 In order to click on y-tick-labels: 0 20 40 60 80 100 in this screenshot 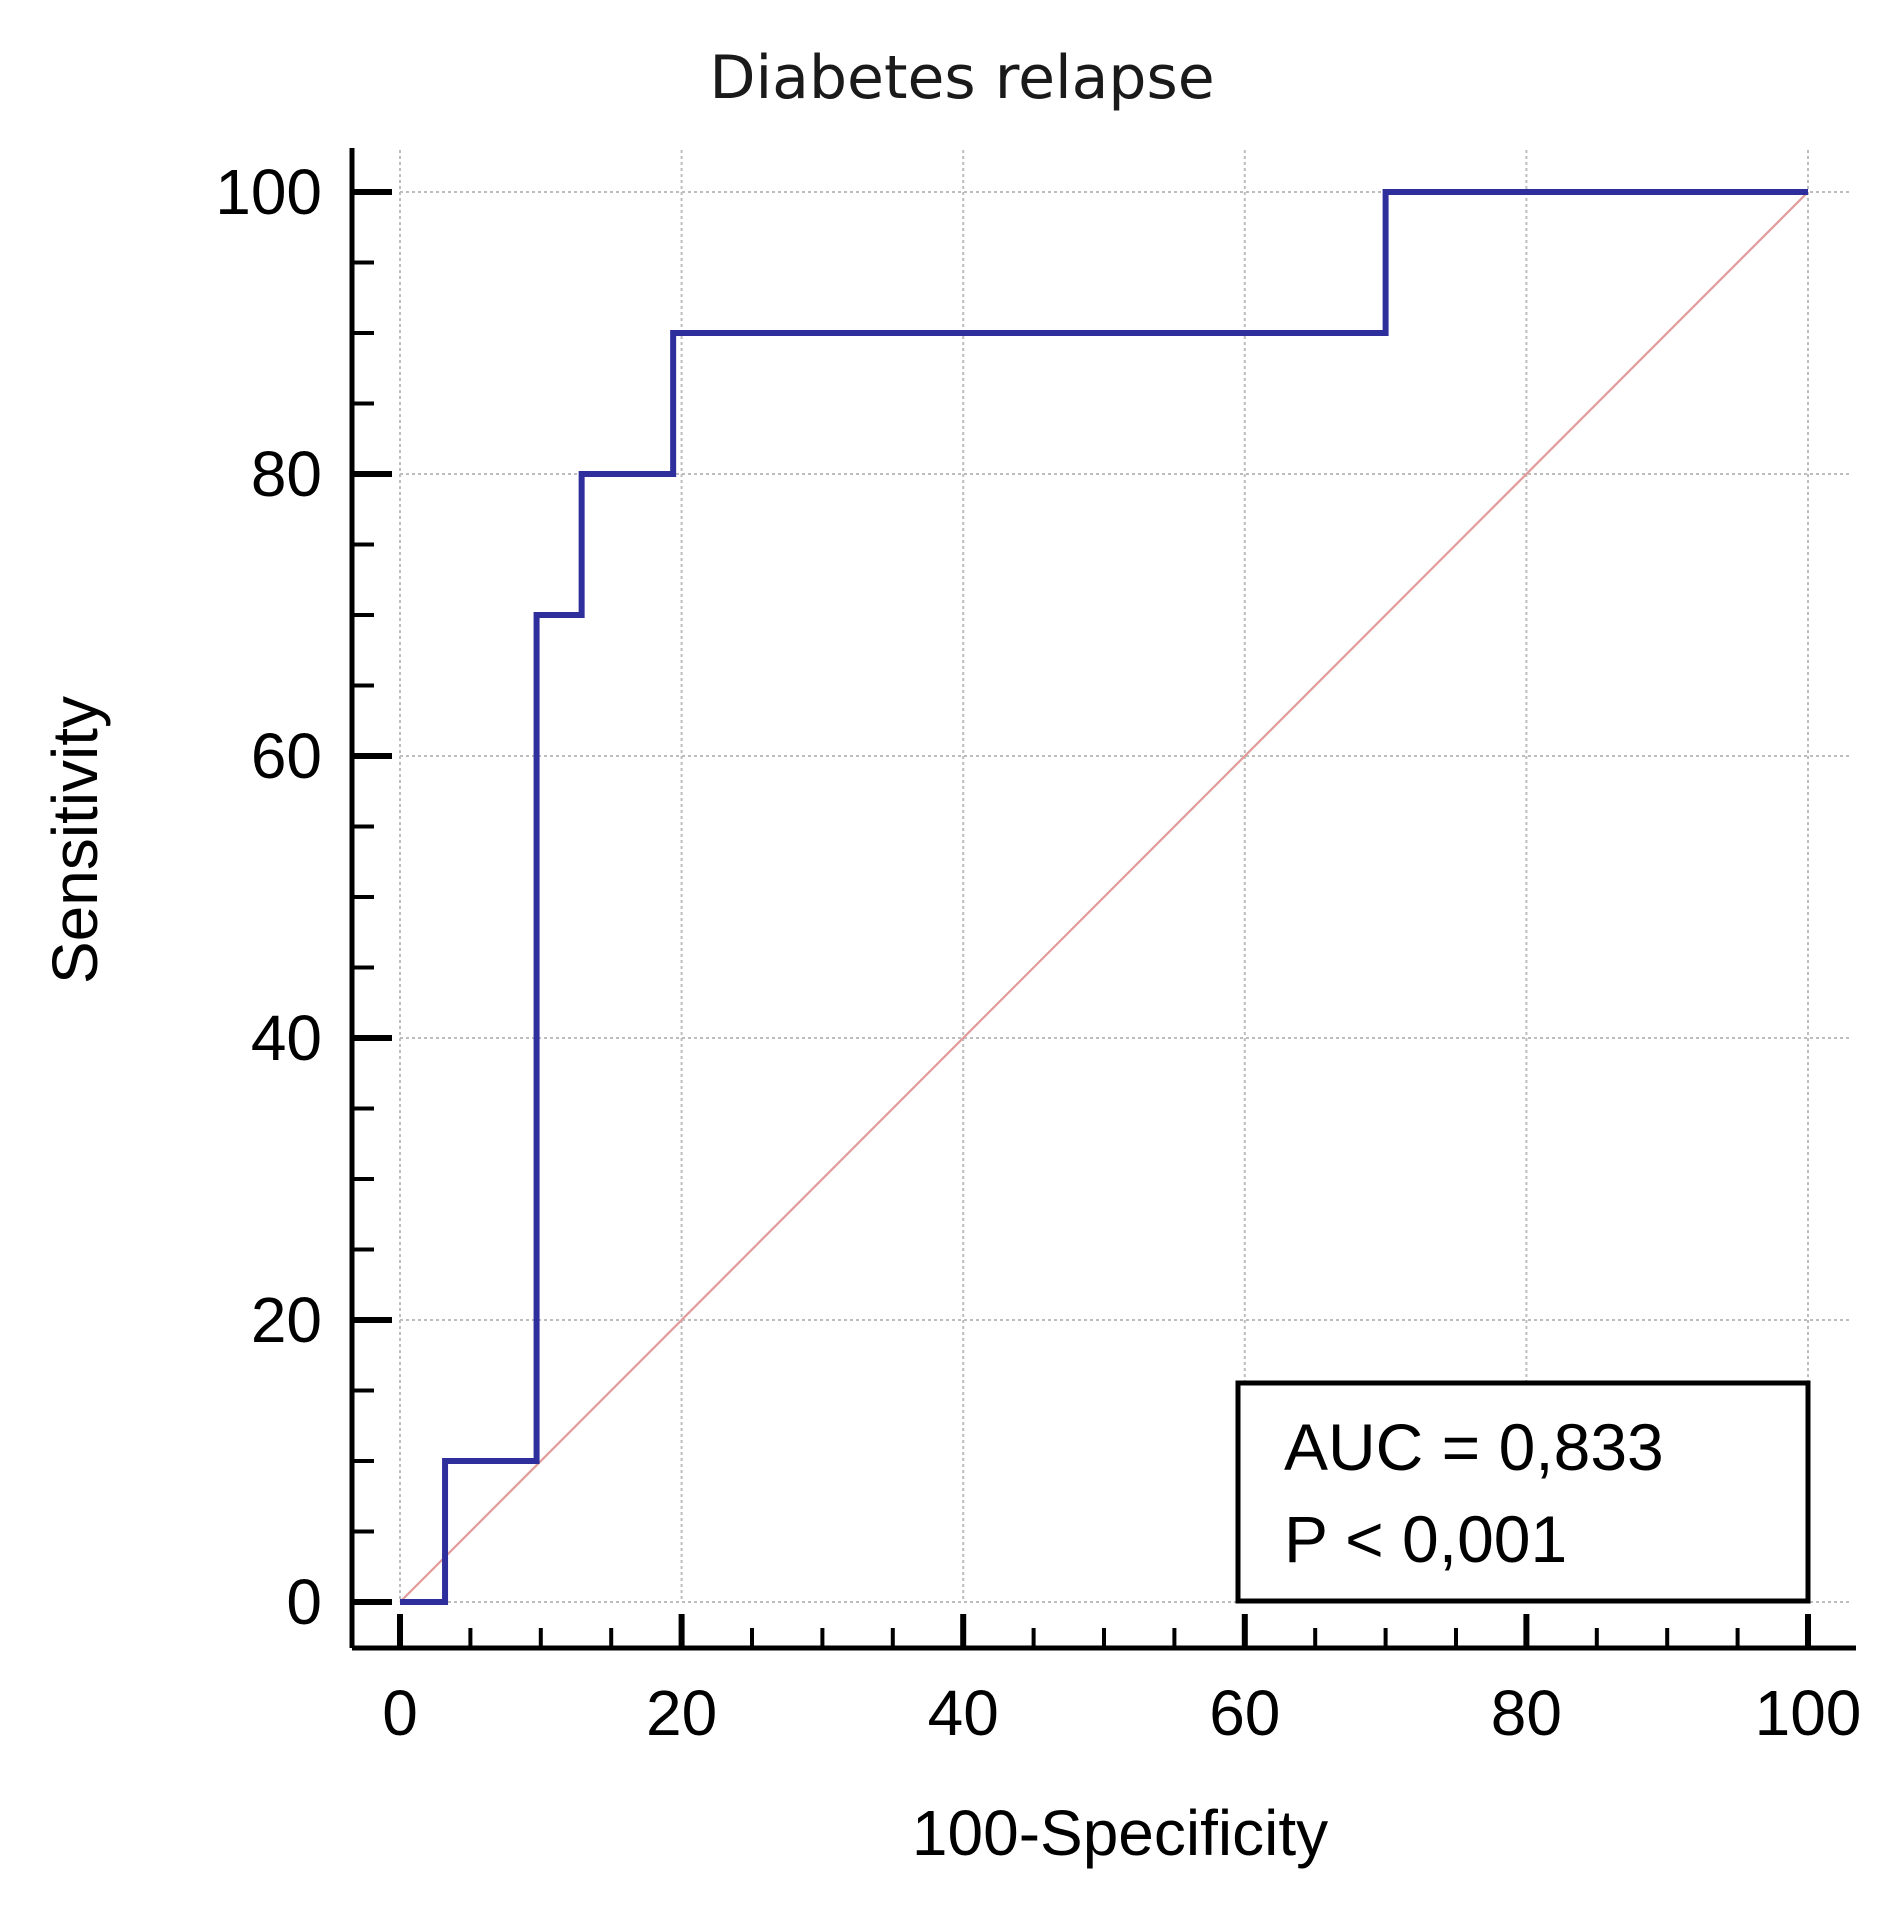, I will do `click(268, 897)`.